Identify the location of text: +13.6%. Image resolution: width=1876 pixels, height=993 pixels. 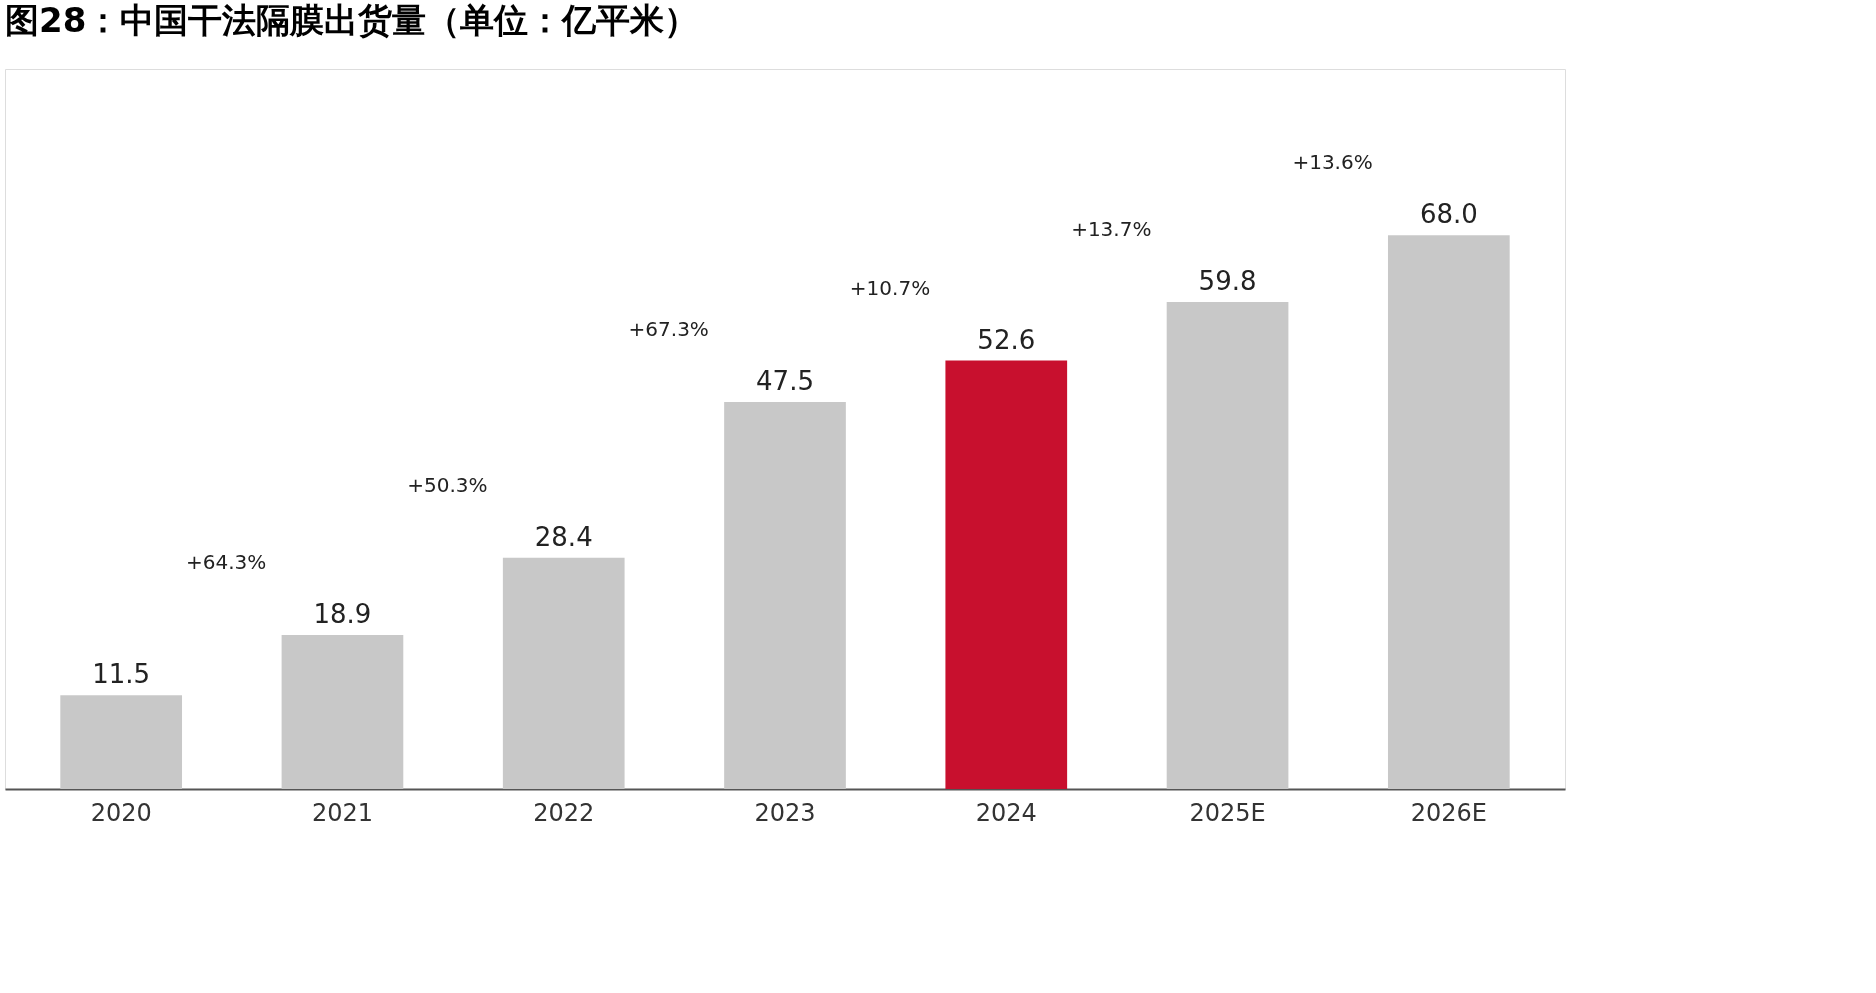
(1332, 162).